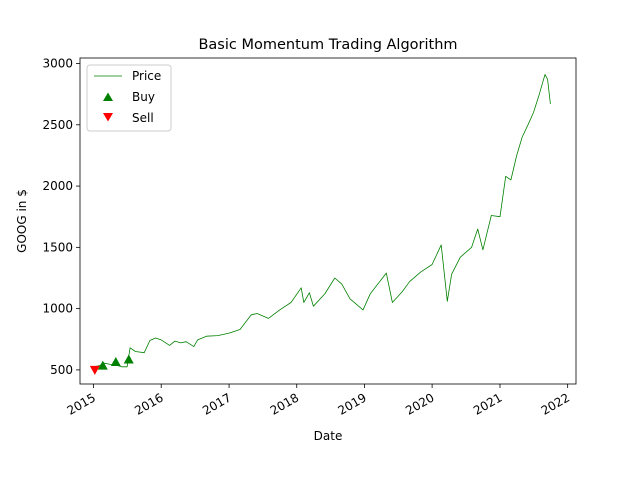  I want to click on legend-buy-label: Buy, so click(143, 97).